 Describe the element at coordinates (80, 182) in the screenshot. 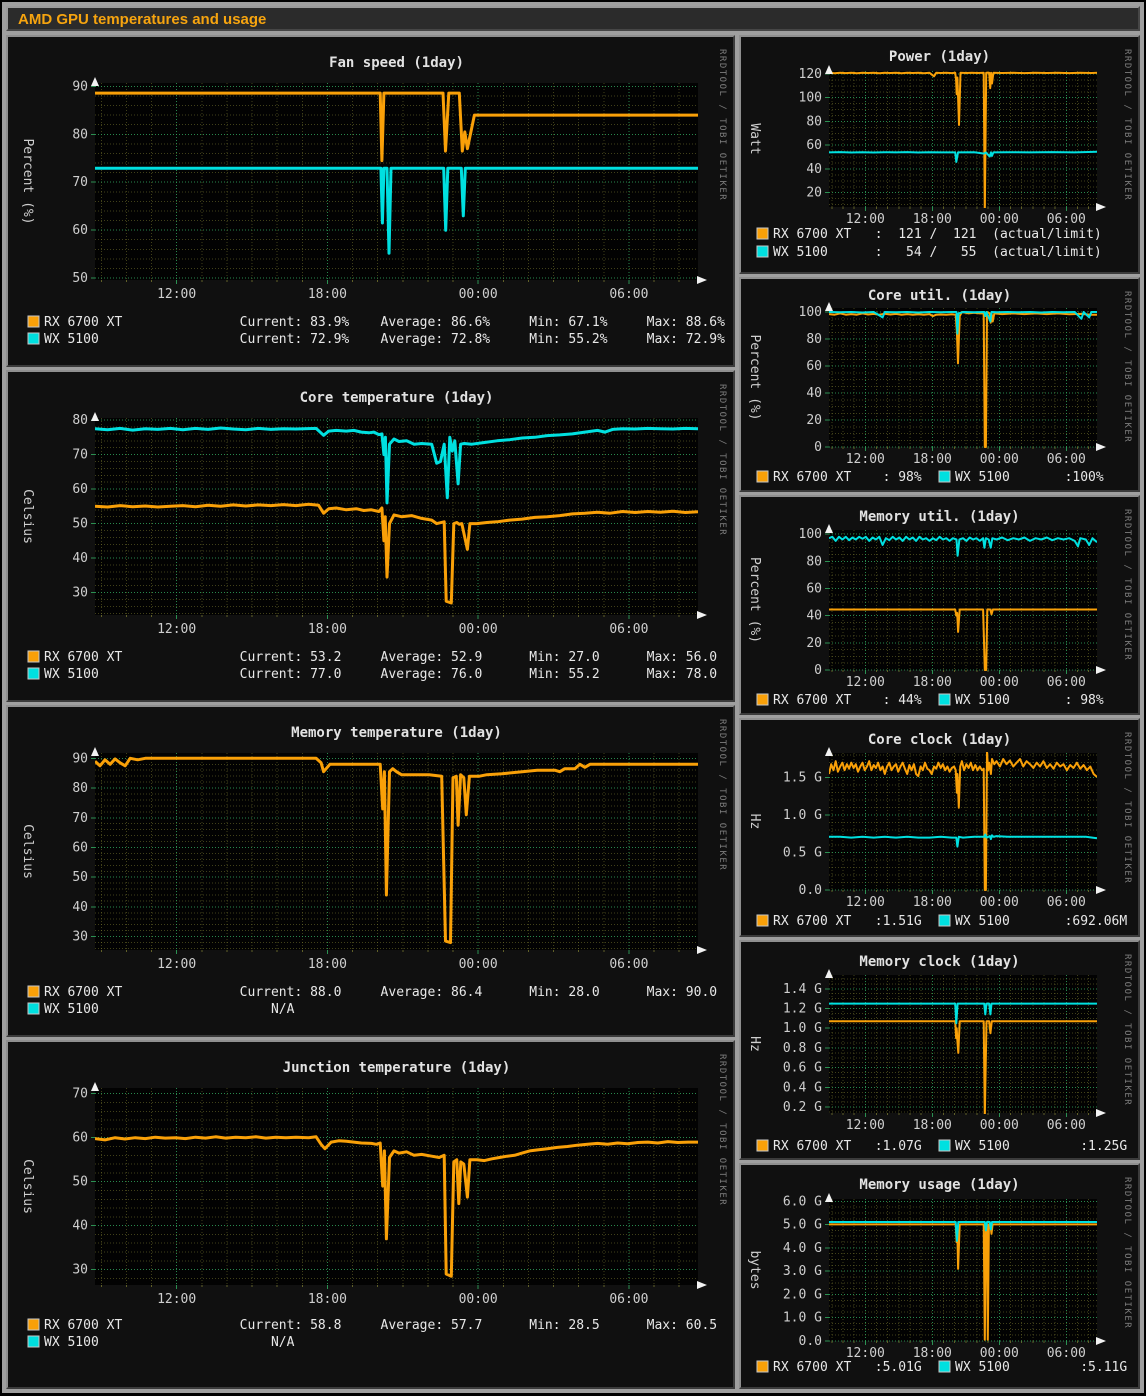

I see `y-tick-label: 70` at that location.